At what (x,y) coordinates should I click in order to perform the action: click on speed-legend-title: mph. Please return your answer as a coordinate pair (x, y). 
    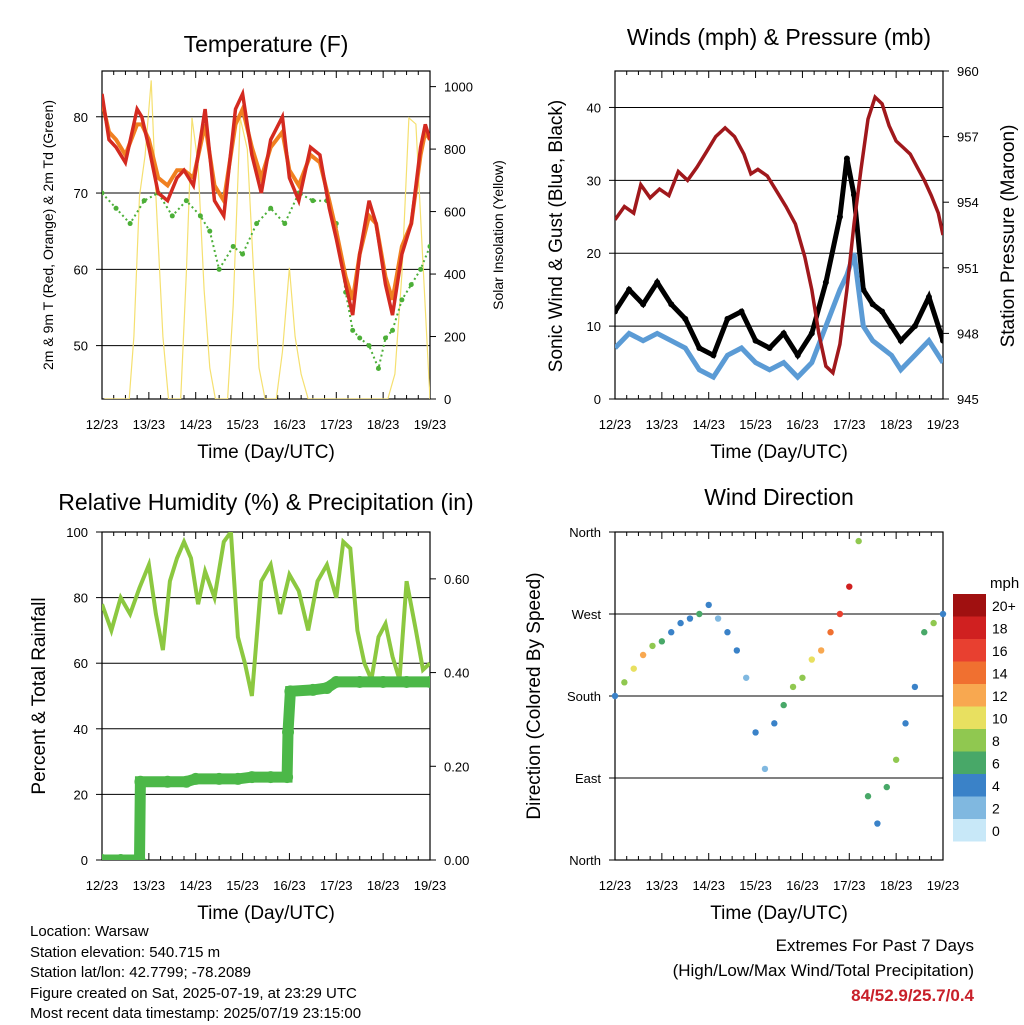
    Looking at the image, I should click on (1004, 583).